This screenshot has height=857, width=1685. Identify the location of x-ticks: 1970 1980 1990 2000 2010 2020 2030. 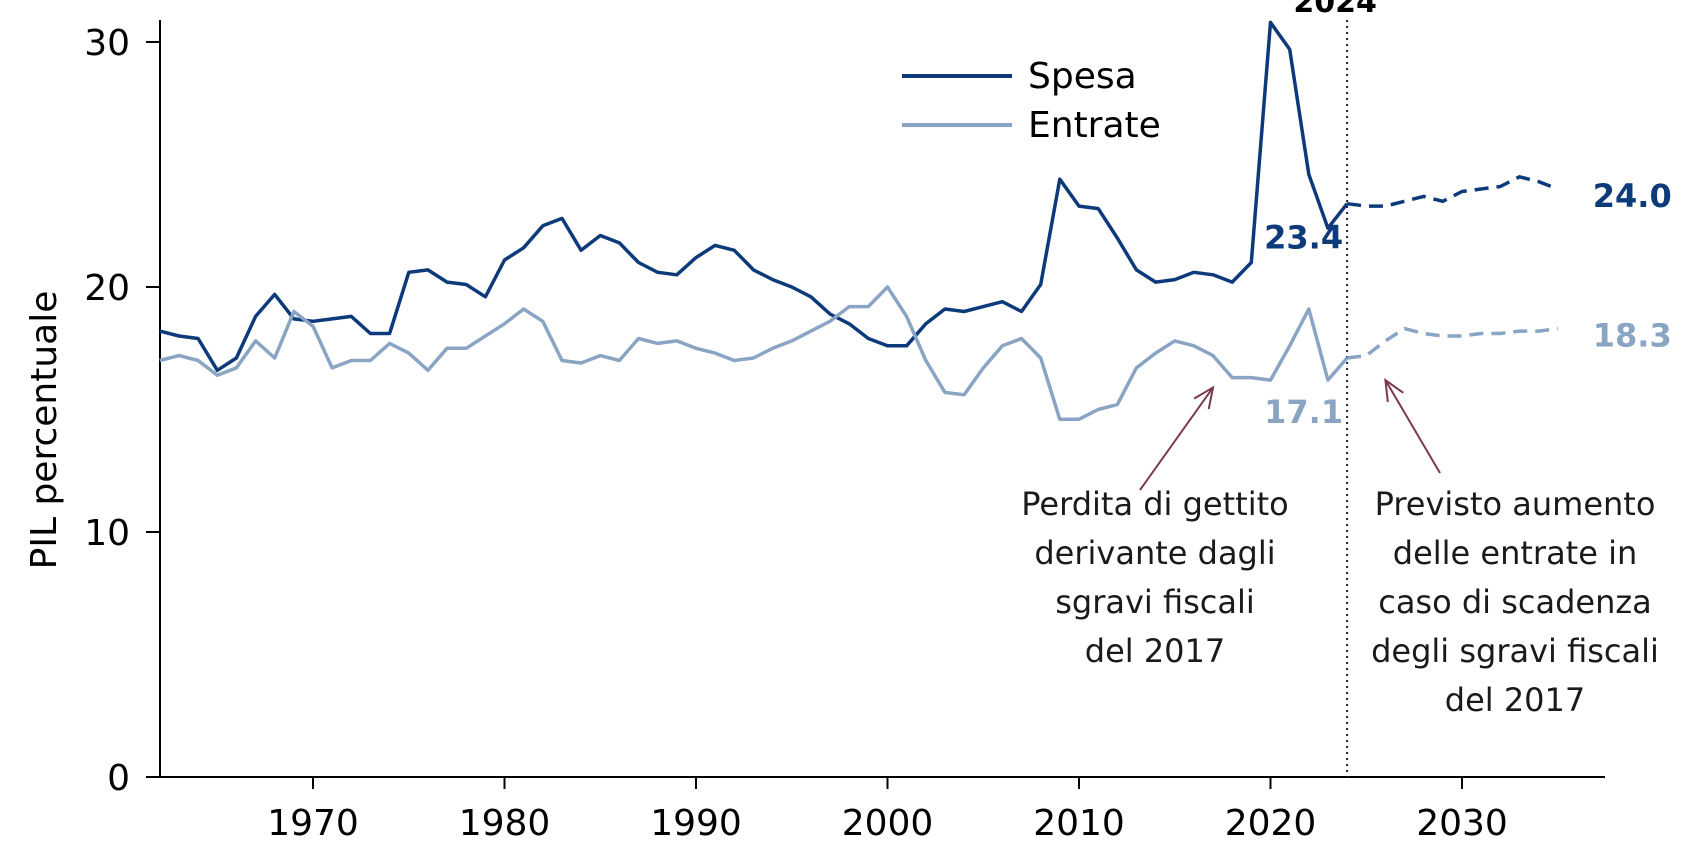
(887, 810).